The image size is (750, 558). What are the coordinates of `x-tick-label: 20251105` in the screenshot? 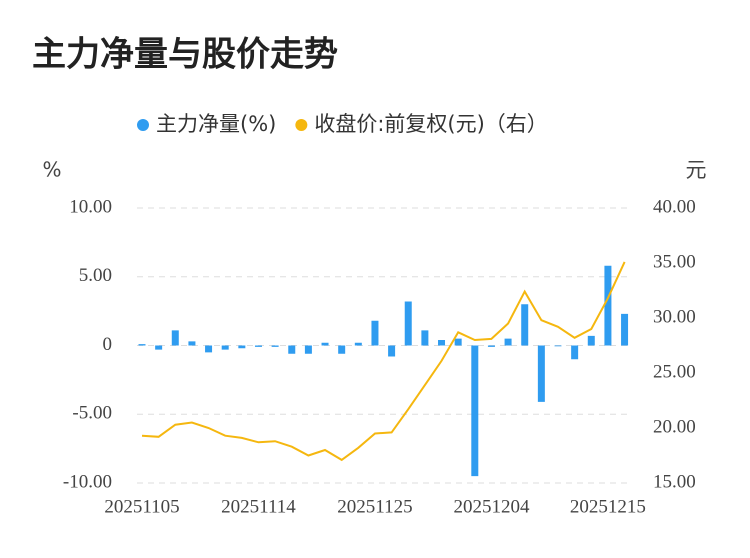 It's located at (141, 506).